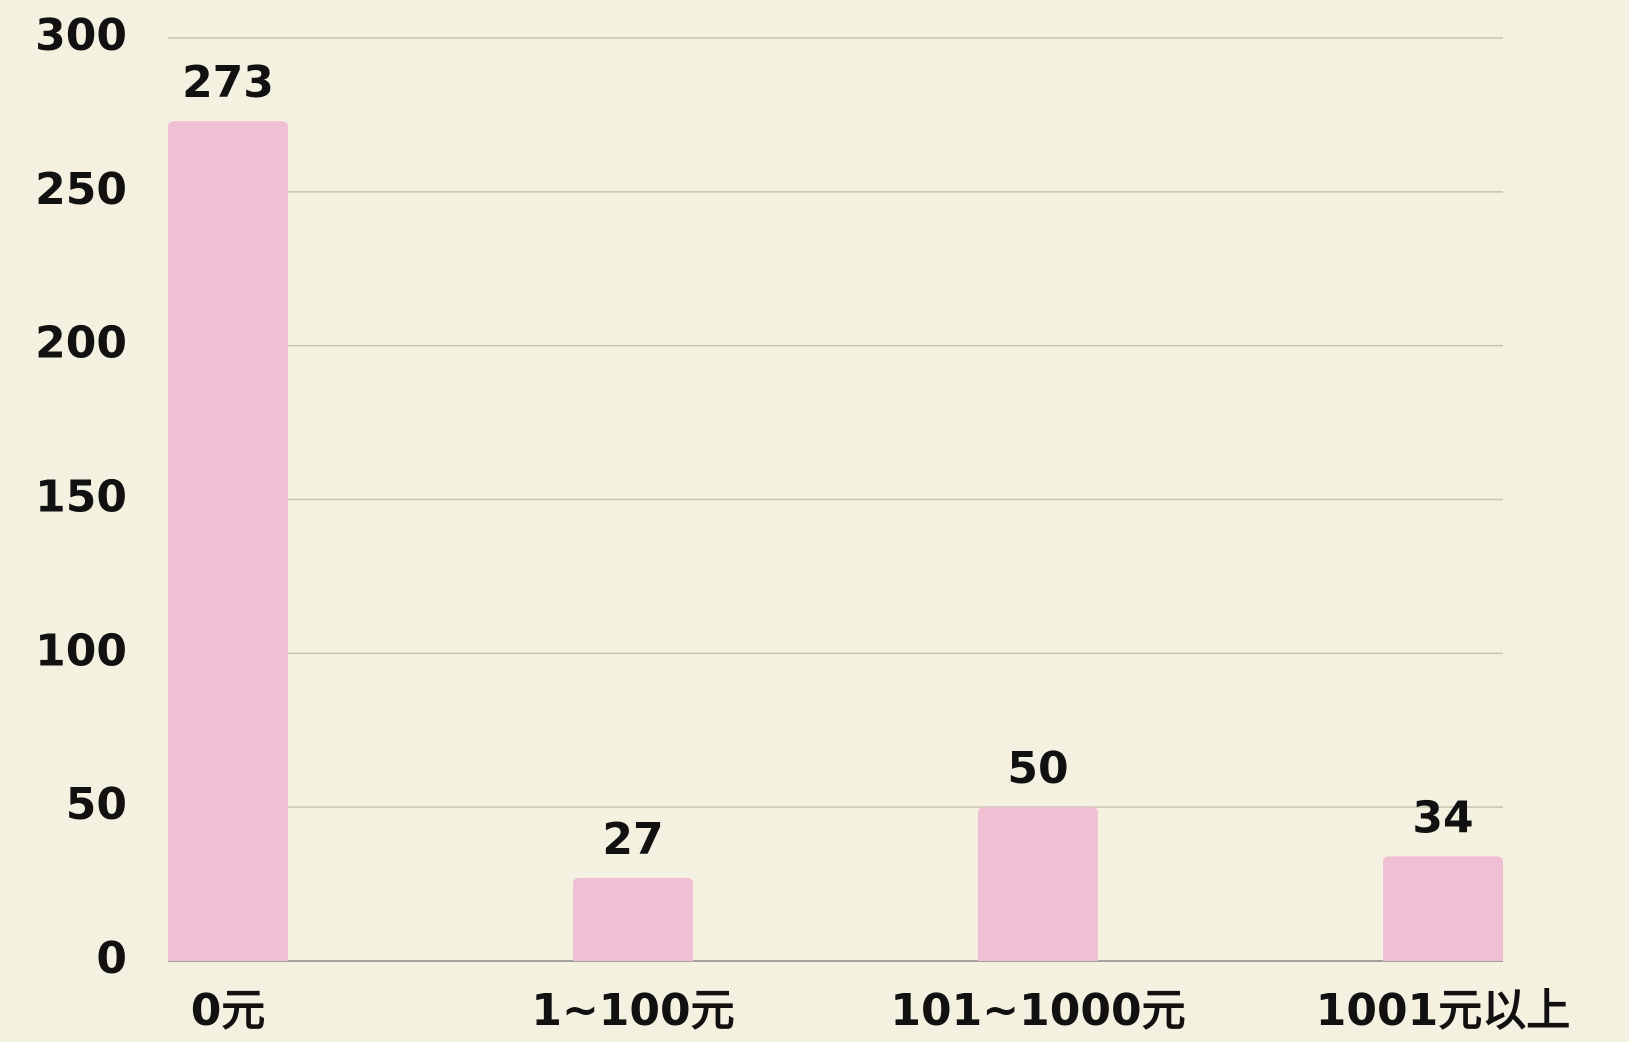  I want to click on y-tick-label: 250, so click(81, 189).